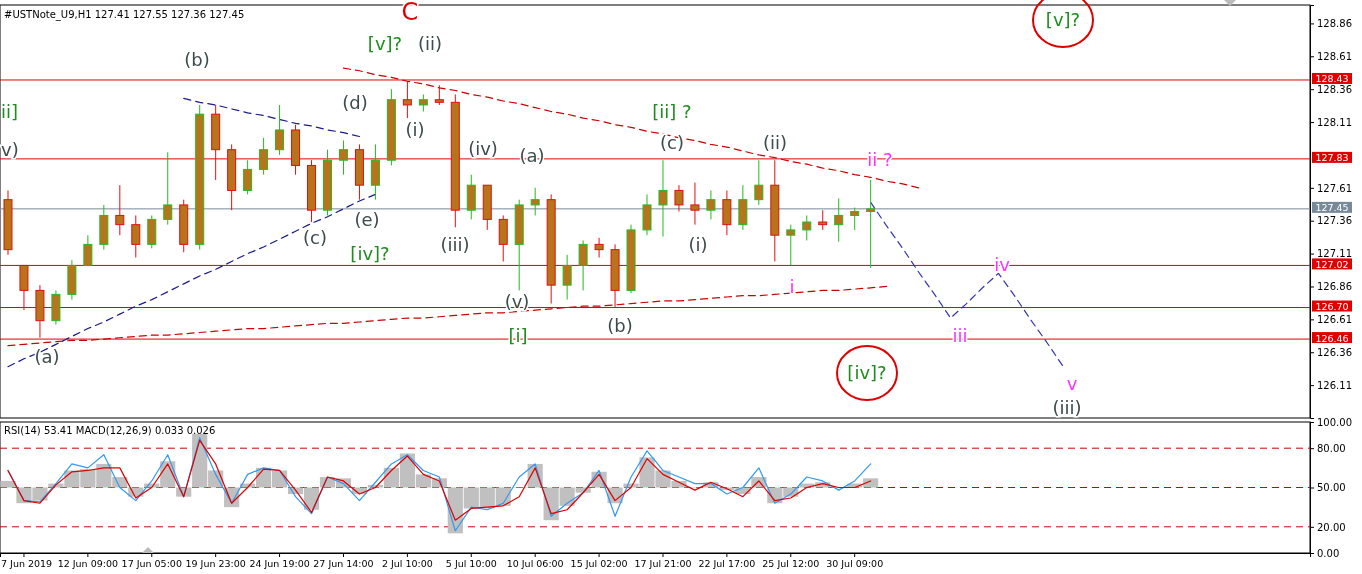  I want to click on x-tick-label: 24 Jun 19:00, so click(279, 563).